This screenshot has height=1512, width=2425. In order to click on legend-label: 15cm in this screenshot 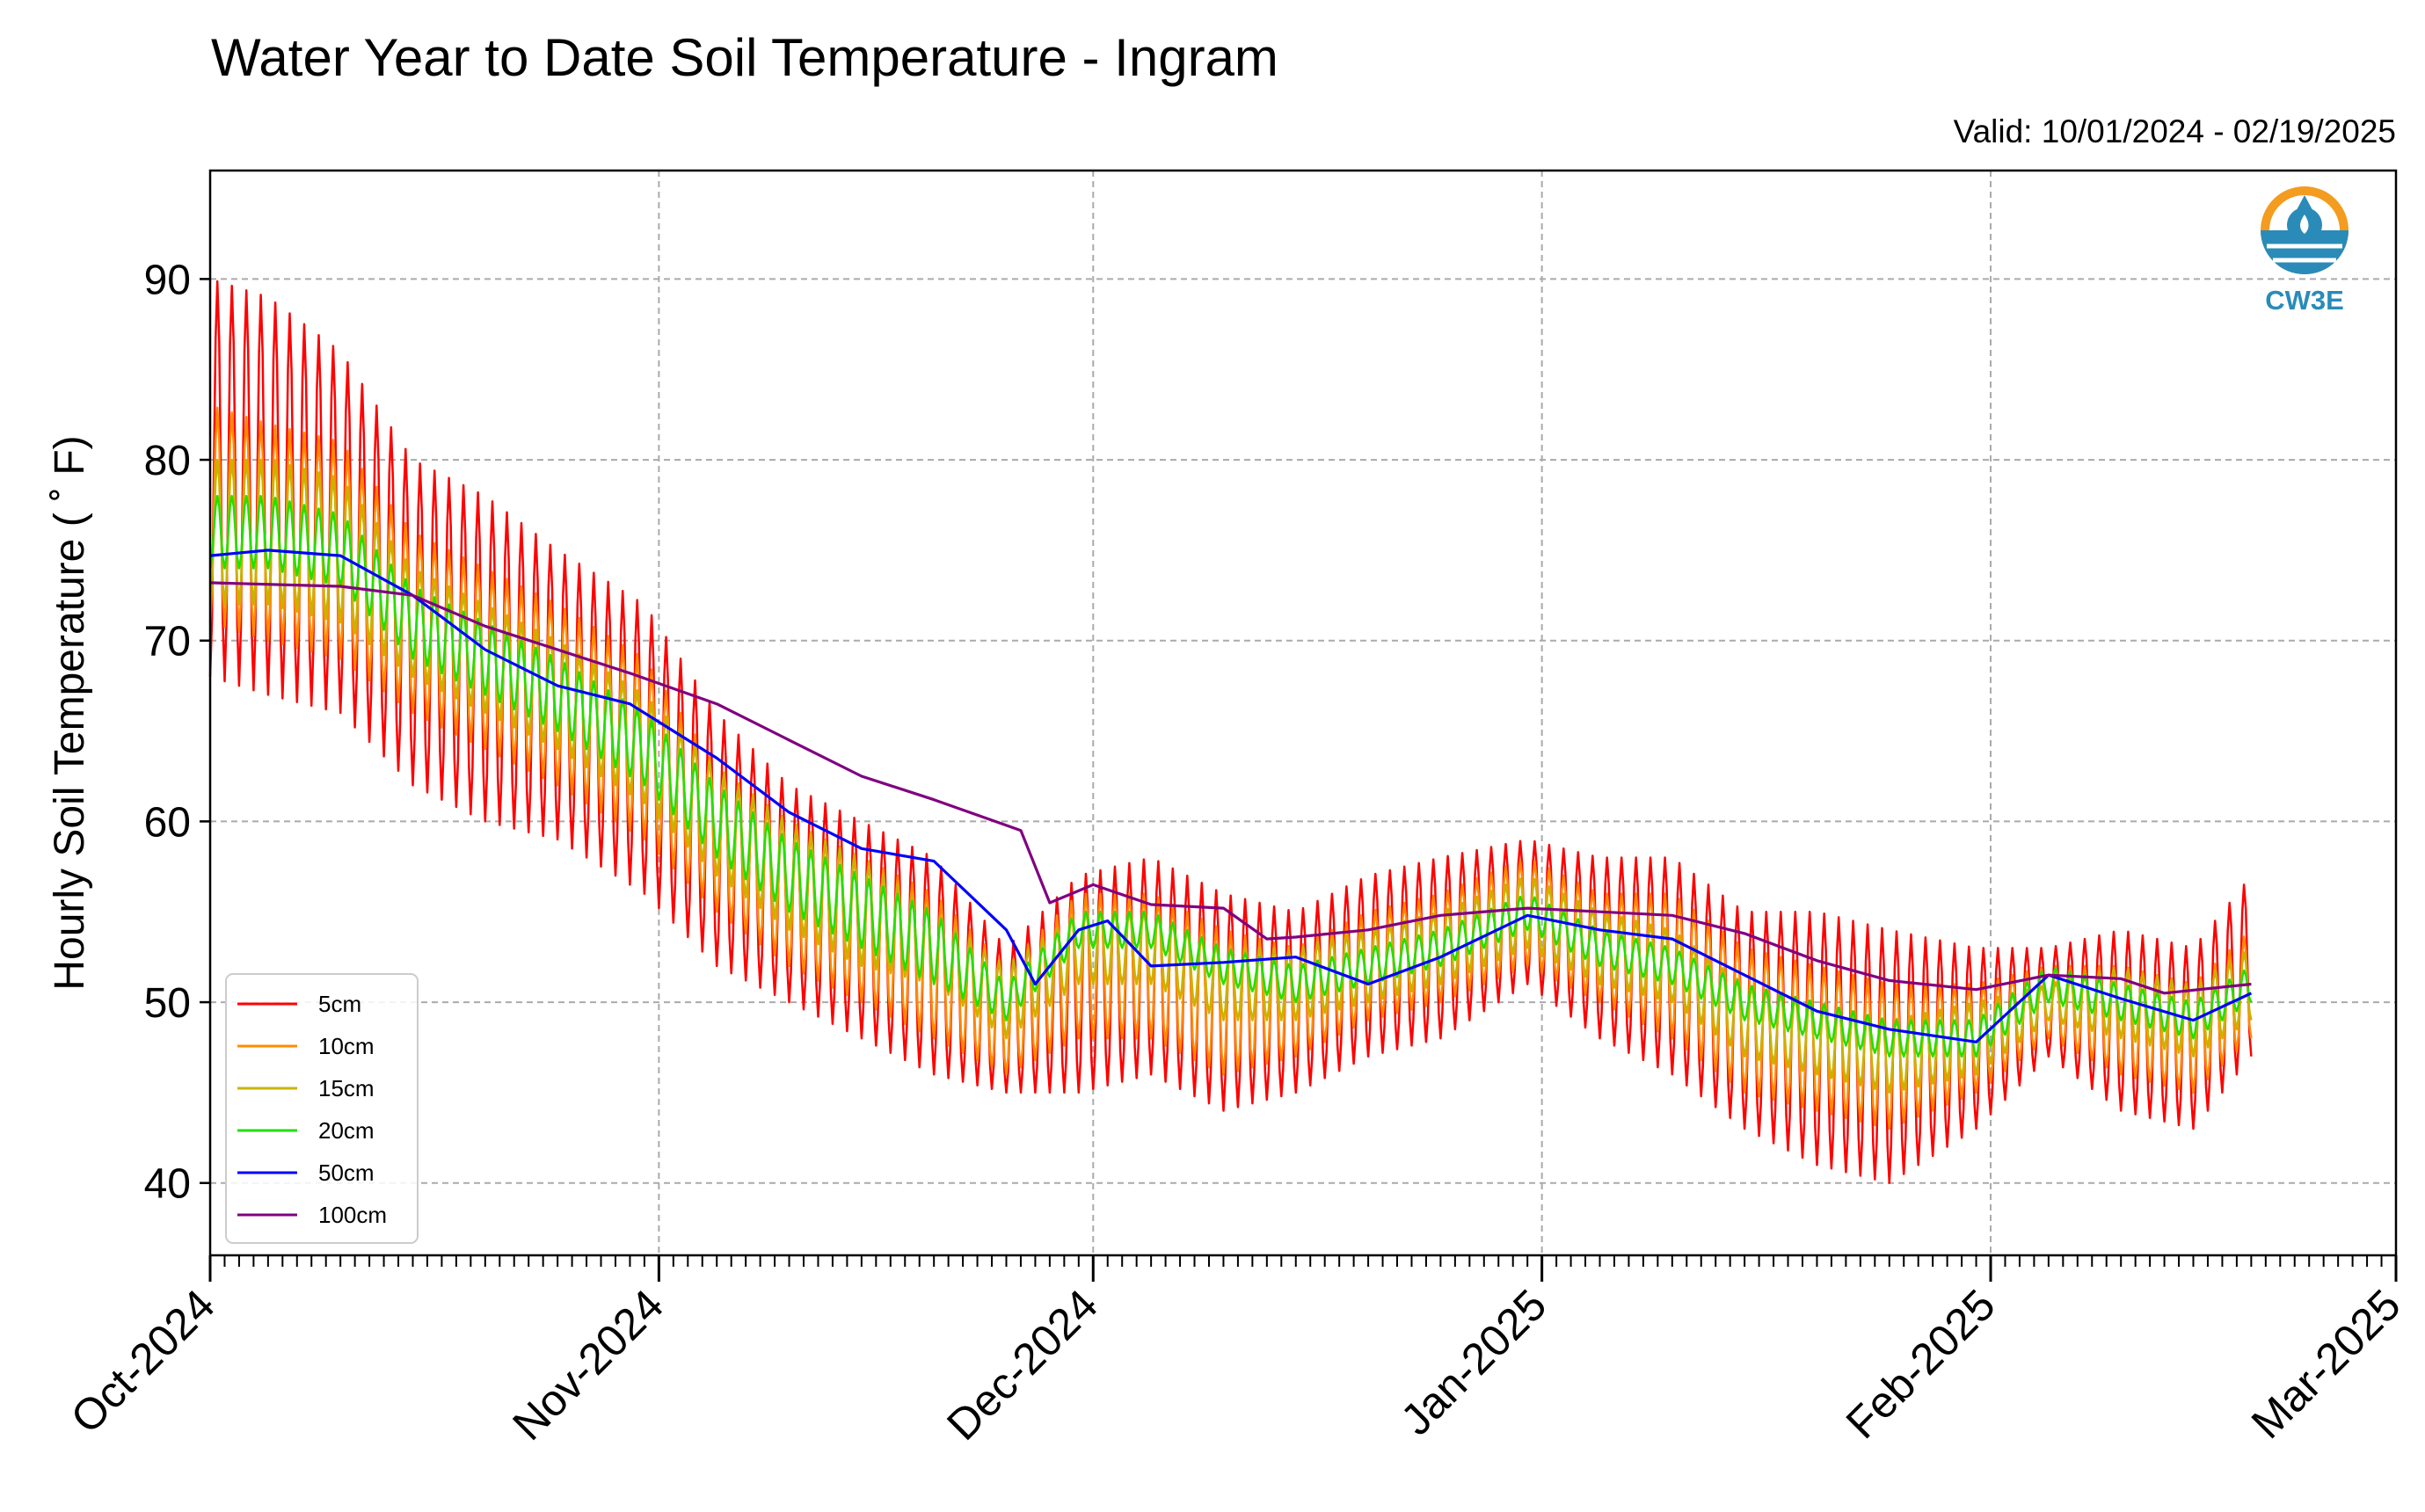, I will do `click(346, 1088)`.